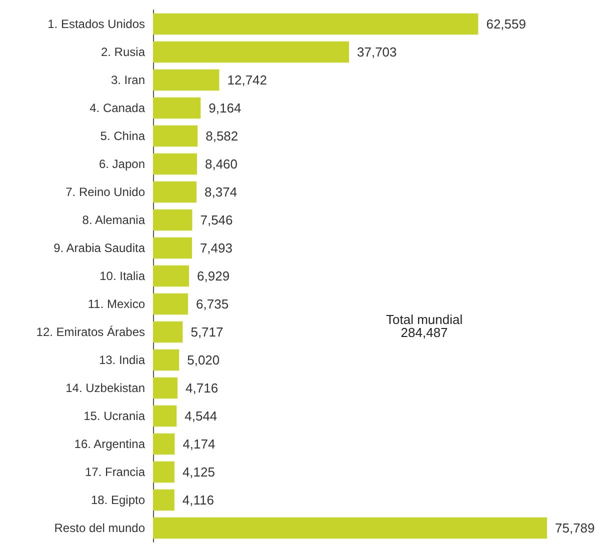 This screenshot has width=613, height=552. What do you see at coordinates (216, 220) in the screenshot?
I see `data-label: 7,546` at bounding box center [216, 220].